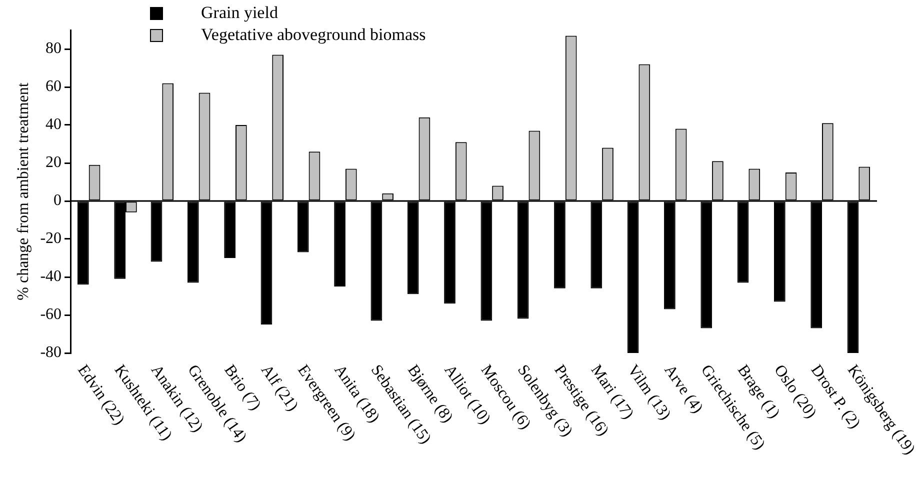 The width and height of the screenshot is (922, 503). What do you see at coordinates (313, 35) in the screenshot?
I see `legend-label: Vegetative aboveground biomass` at bounding box center [313, 35].